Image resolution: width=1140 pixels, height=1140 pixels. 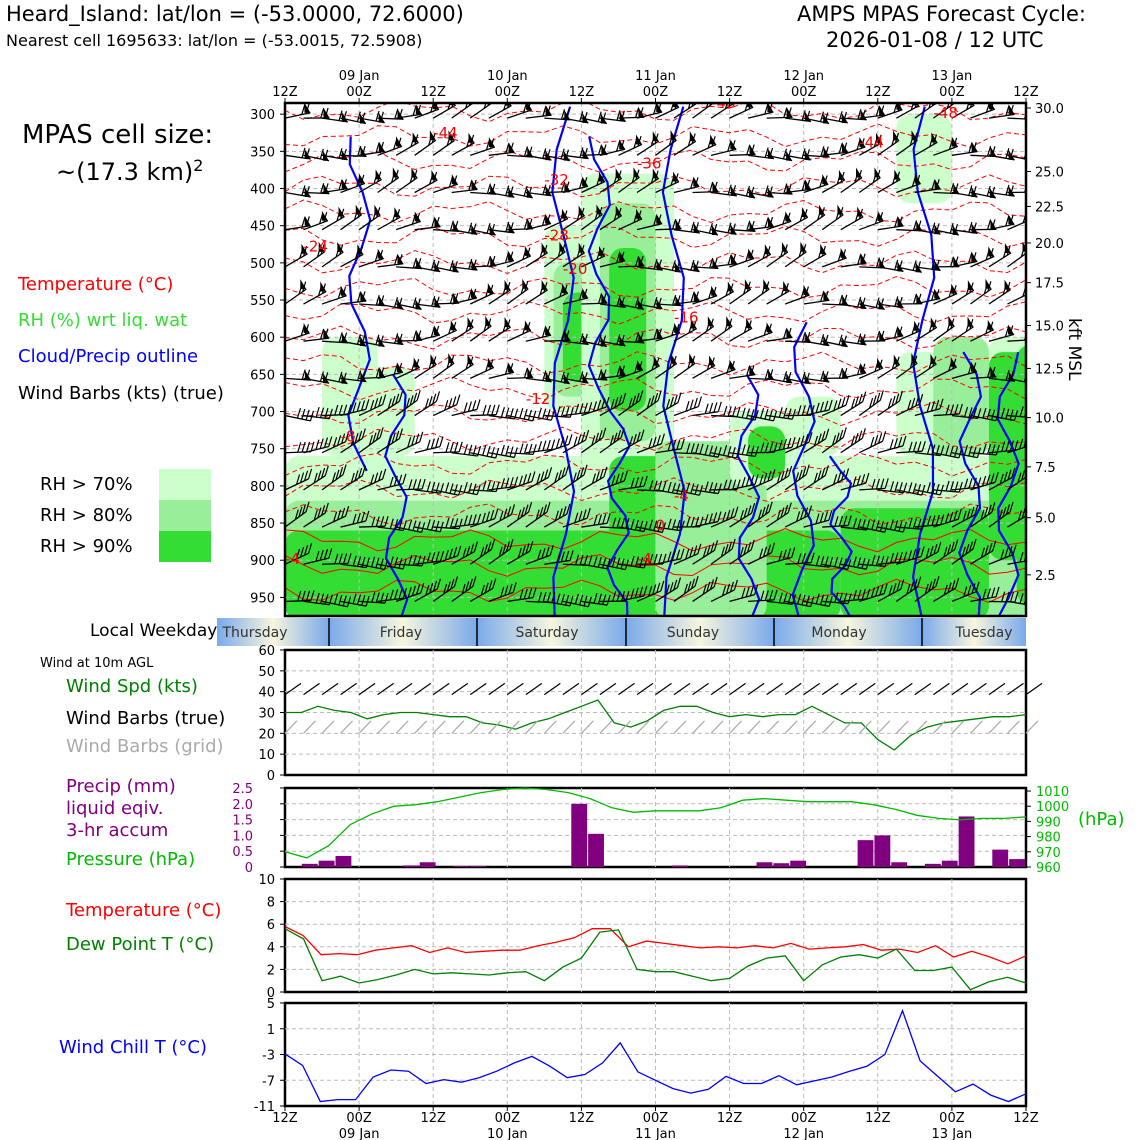 What do you see at coordinates (1049, 207) in the screenshot?
I see `kft-tick-label: 22.5` at bounding box center [1049, 207].